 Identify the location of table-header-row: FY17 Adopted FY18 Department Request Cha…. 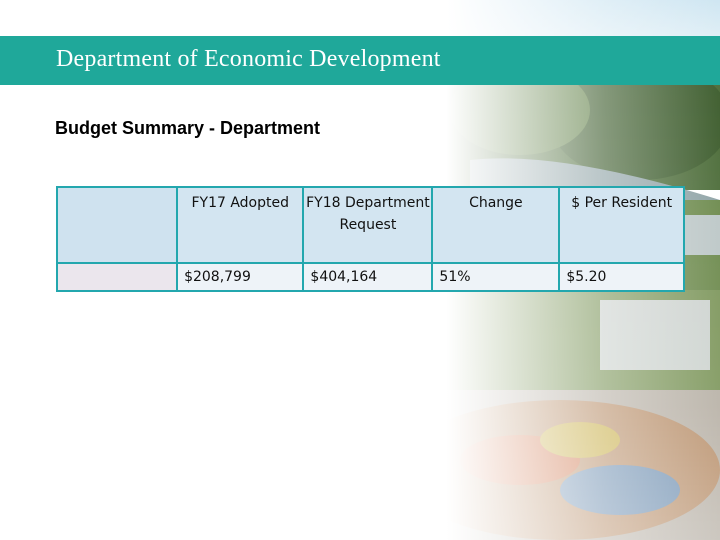
(370, 225).